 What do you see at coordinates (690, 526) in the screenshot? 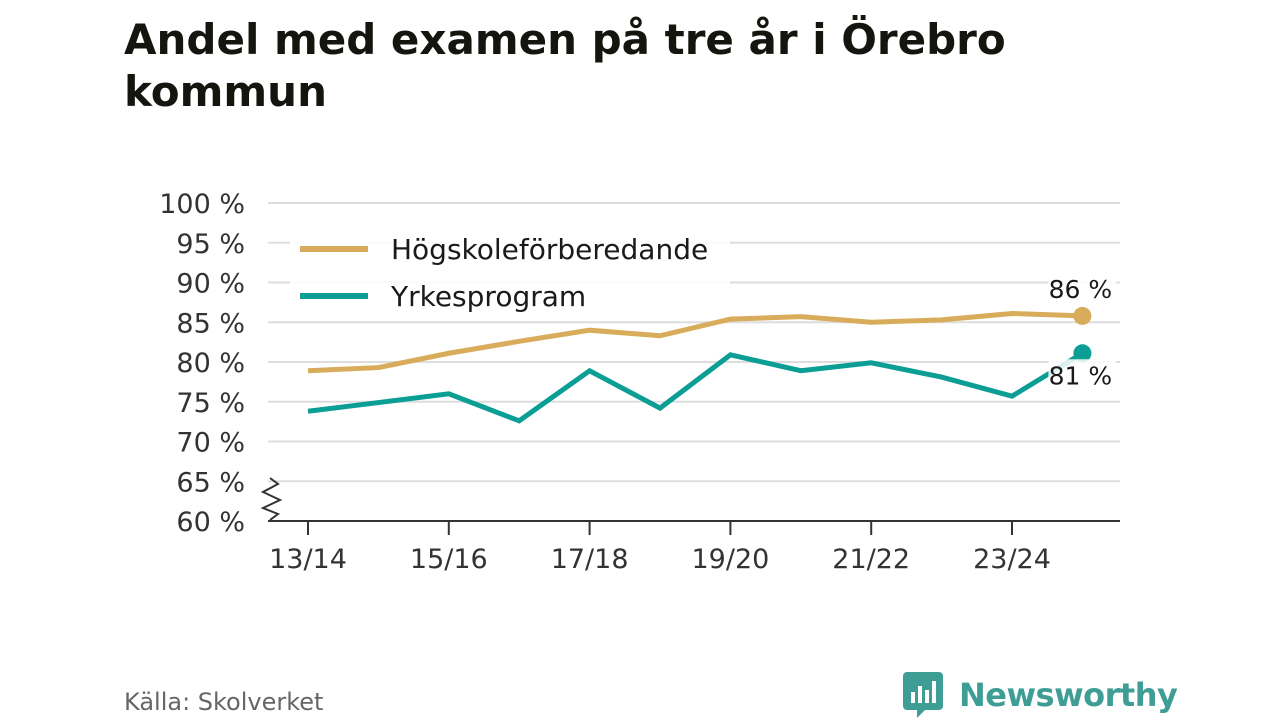
I see `x-axis: 13/14 15/16 17/18 19/20 21/22 23/24` at bounding box center [690, 526].